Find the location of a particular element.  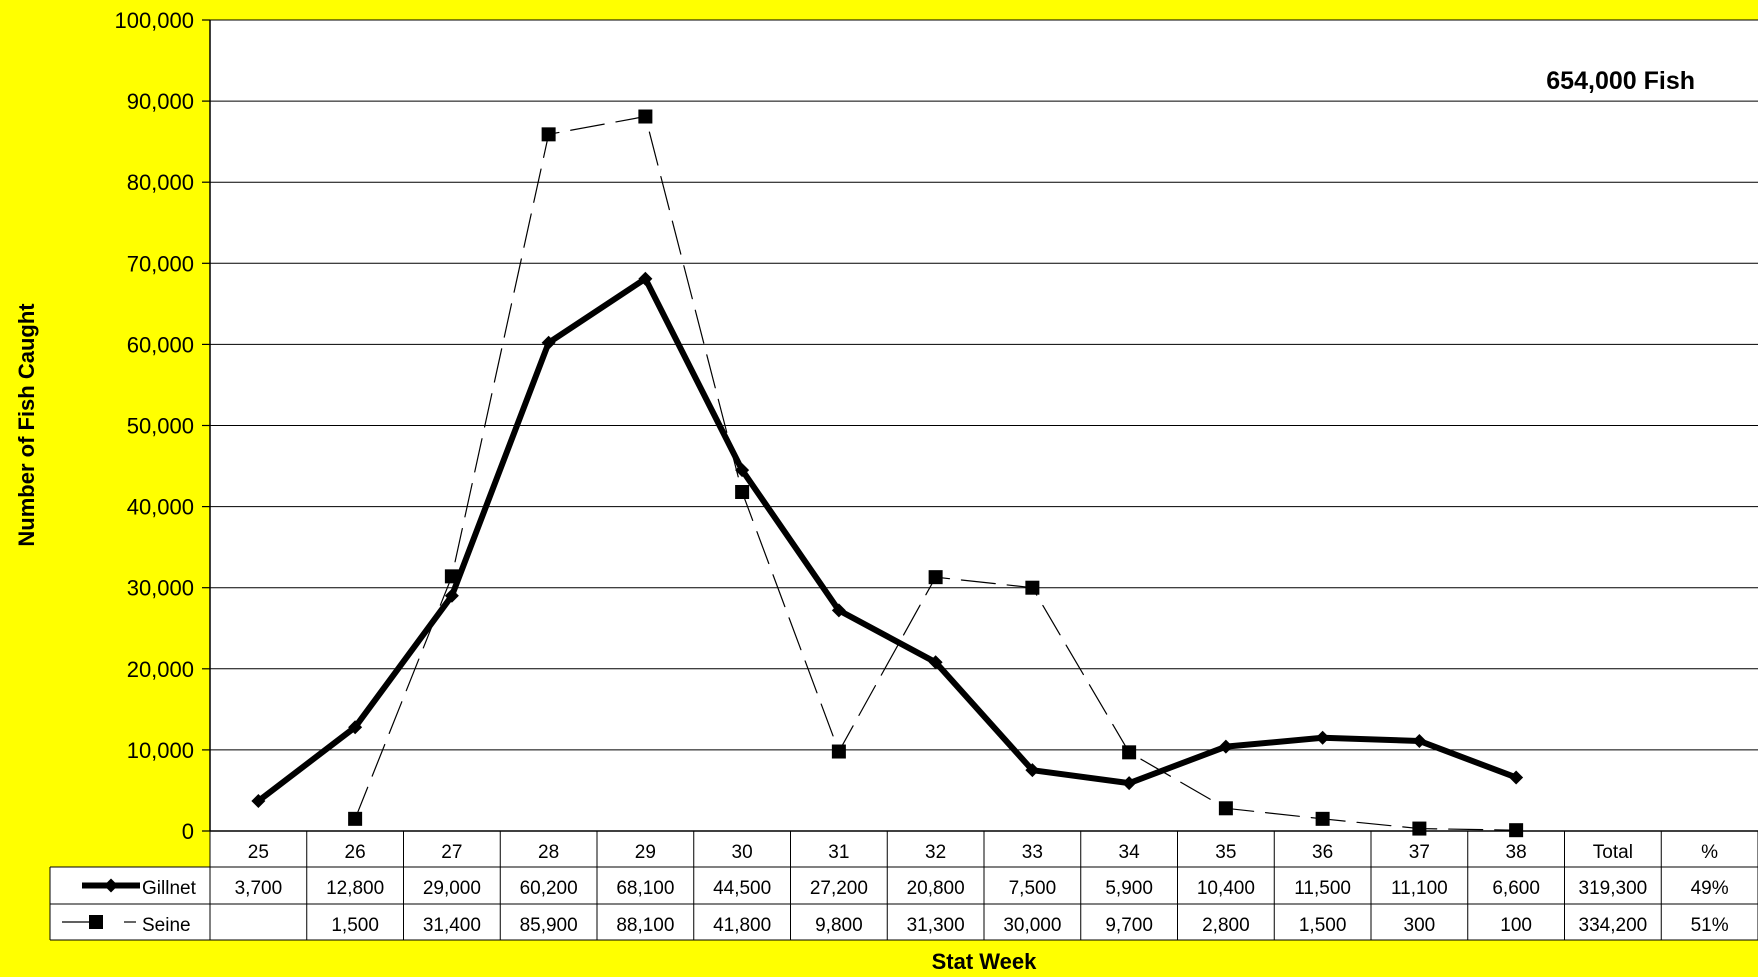

x-tick-label: 38 is located at coordinates (1516, 852).